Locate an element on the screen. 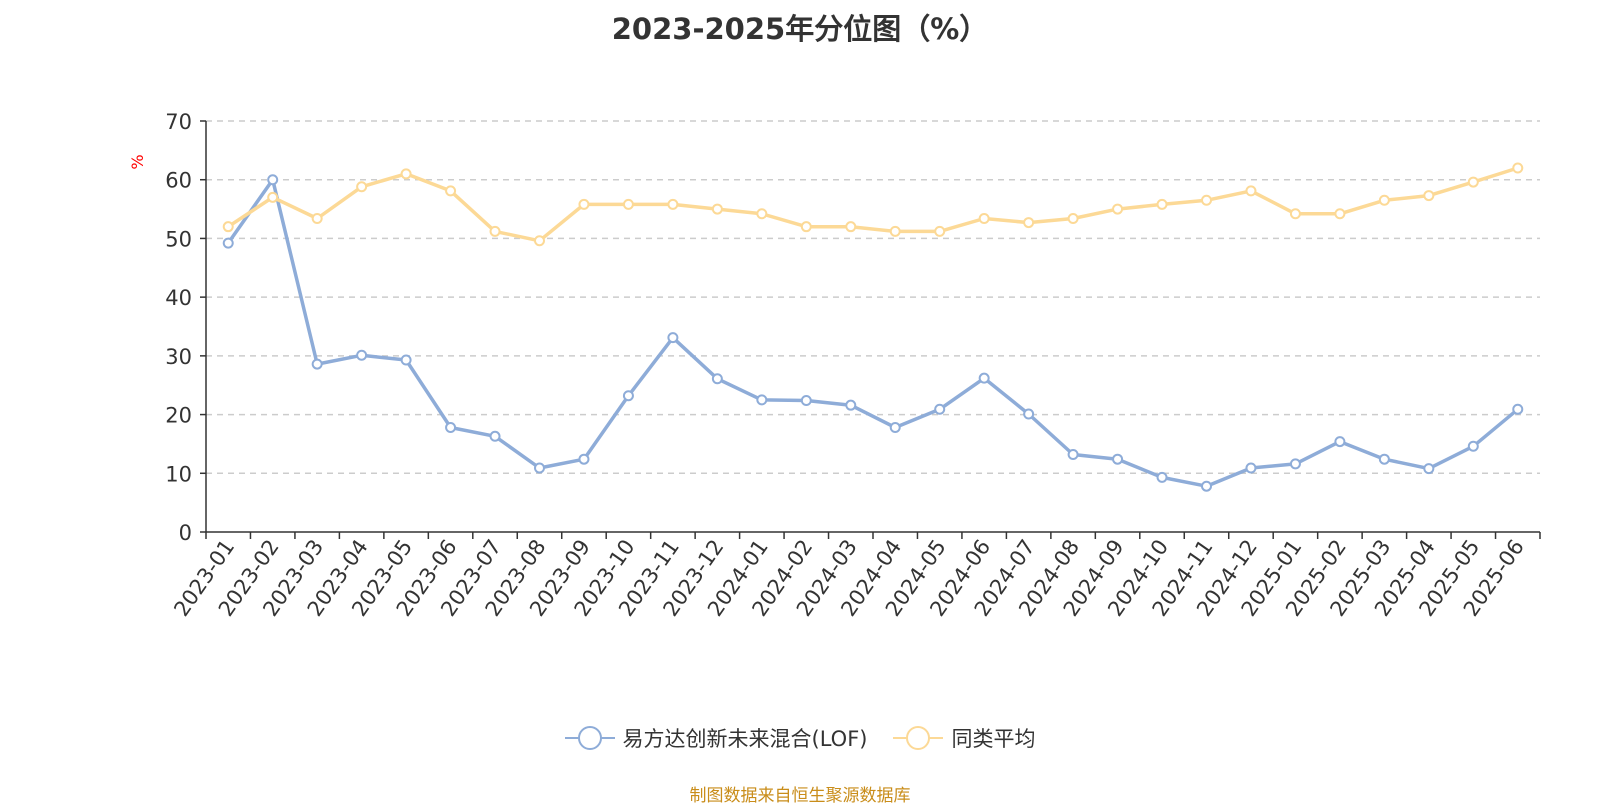 This screenshot has height=806, width=1600. y-tick-label: 70 is located at coordinates (178, 122).